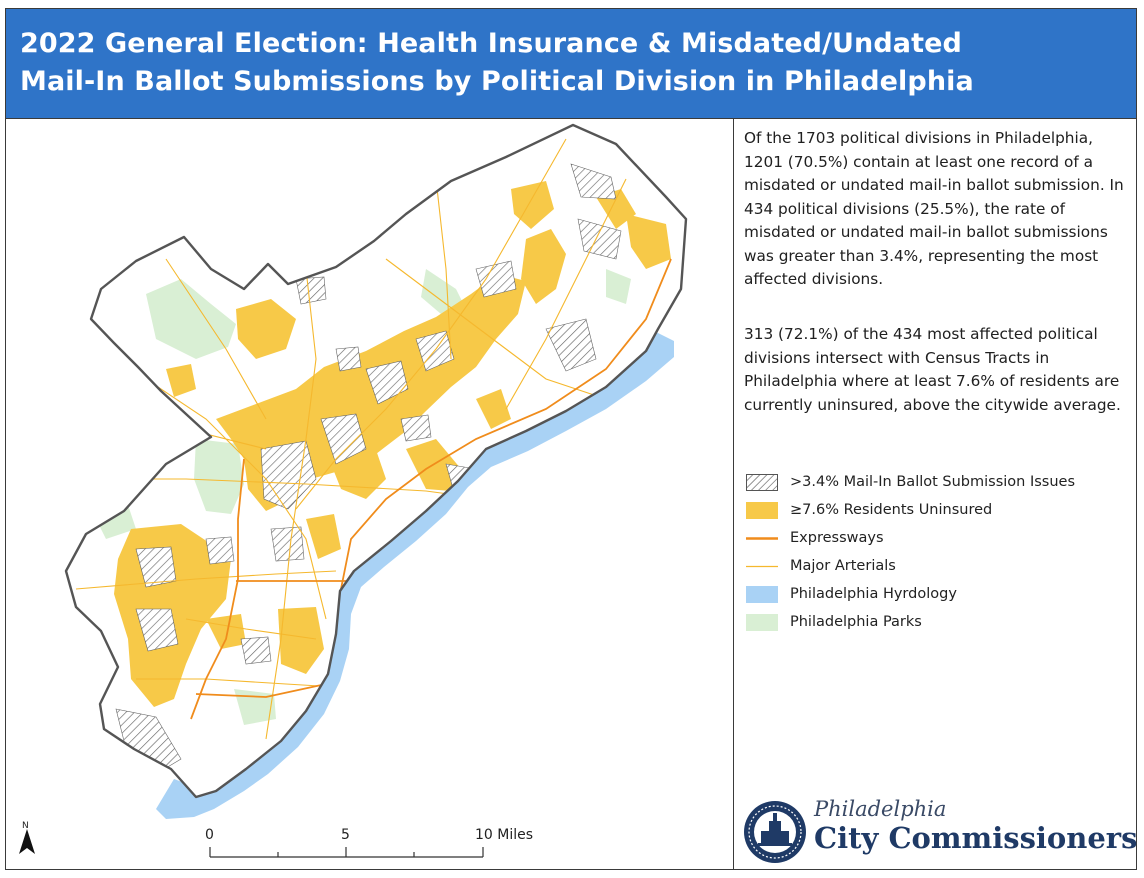 This screenshot has width=1144, height=878. What do you see at coordinates (762, 510) in the screenshot?
I see `uninsured-swatch-icon` at bounding box center [762, 510].